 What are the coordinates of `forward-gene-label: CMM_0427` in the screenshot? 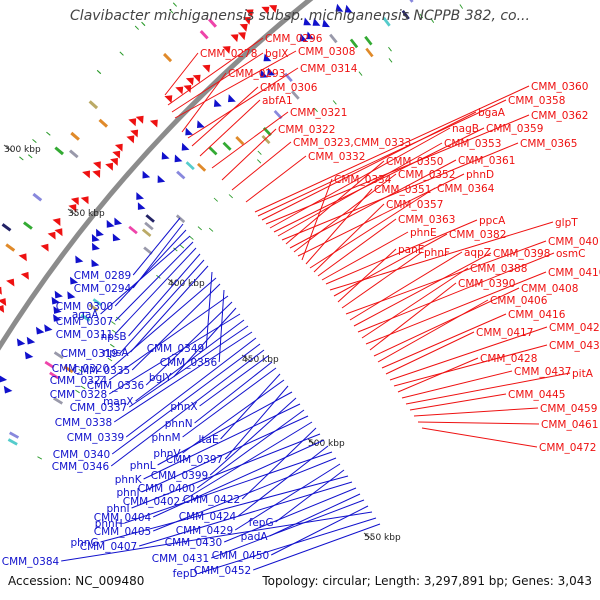 It's located at (574, 328).